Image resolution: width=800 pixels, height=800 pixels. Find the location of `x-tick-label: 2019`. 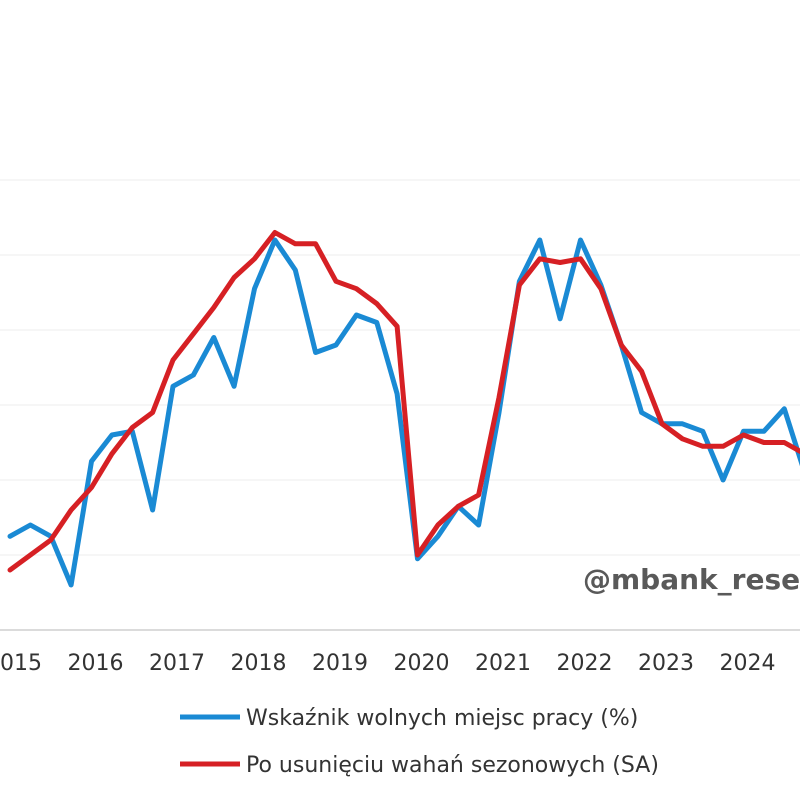

x-tick-label: 2019 is located at coordinates (340, 663).